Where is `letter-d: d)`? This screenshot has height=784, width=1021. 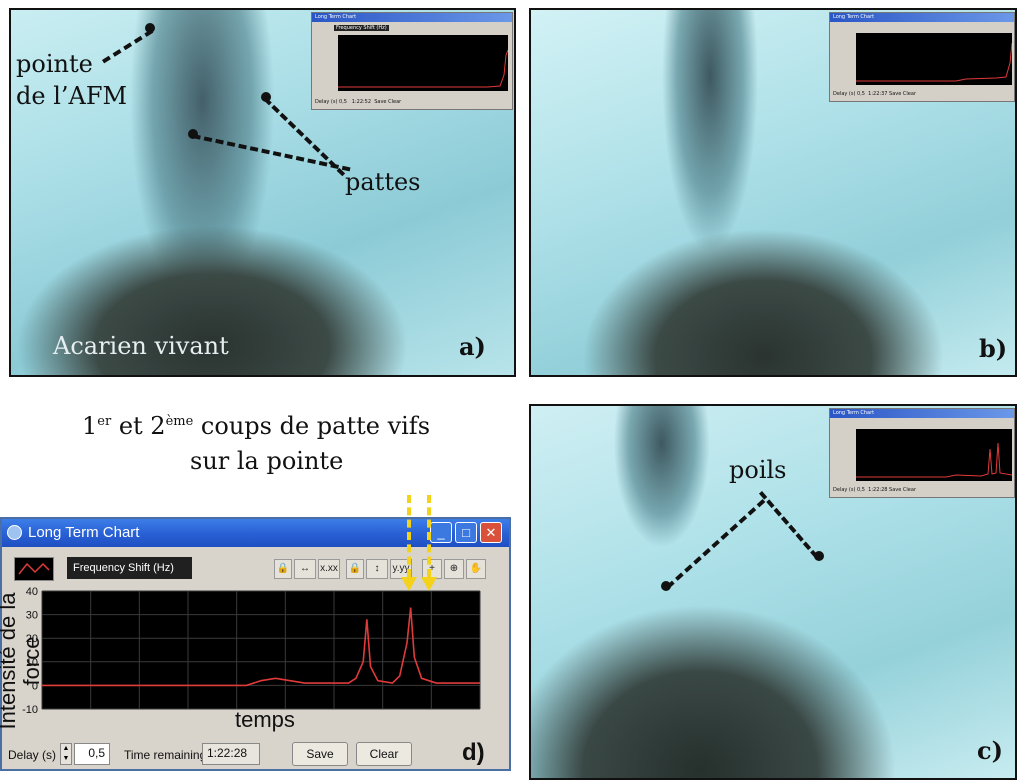 letter-d: d) is located at coordinates (473, 752).